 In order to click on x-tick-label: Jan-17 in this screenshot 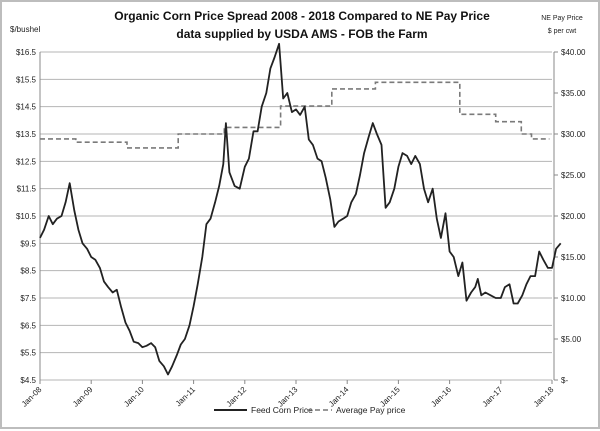, I will do `click(493, 397)`.